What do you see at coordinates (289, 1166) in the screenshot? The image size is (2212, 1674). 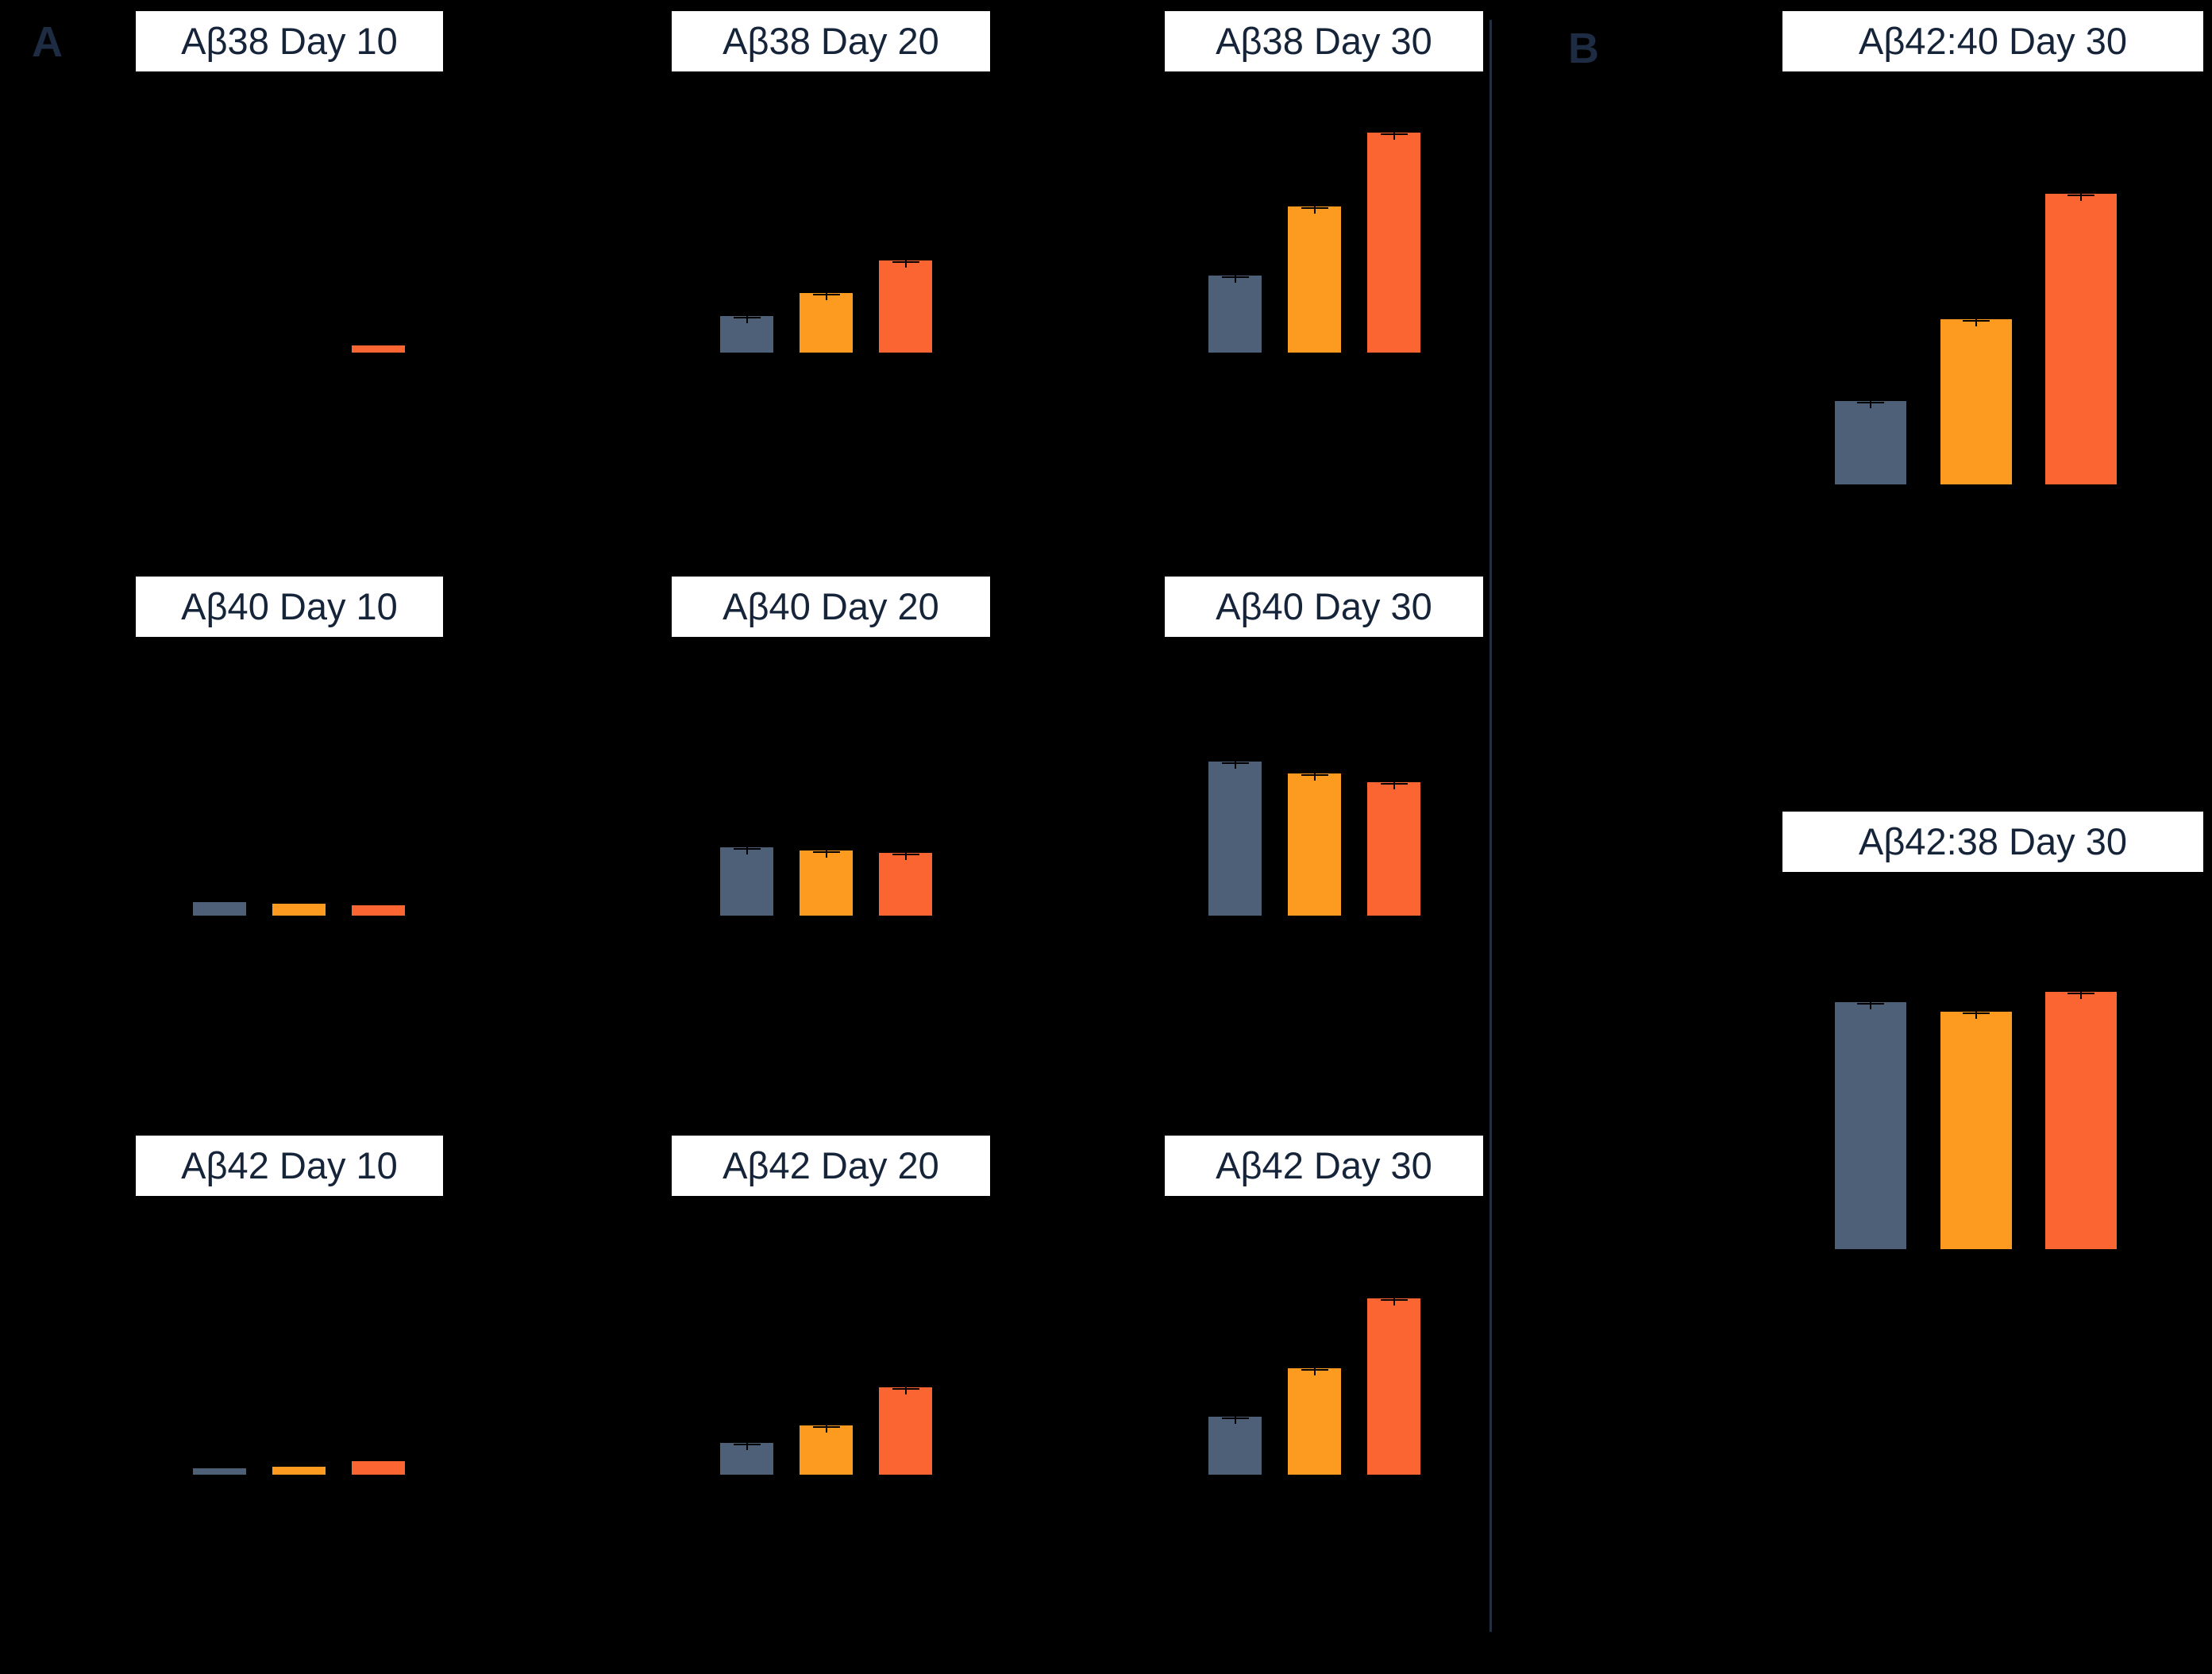 I see `panel-title-ab42-day10: Aβ42 Day 10` at bounding box center [289, 1166].